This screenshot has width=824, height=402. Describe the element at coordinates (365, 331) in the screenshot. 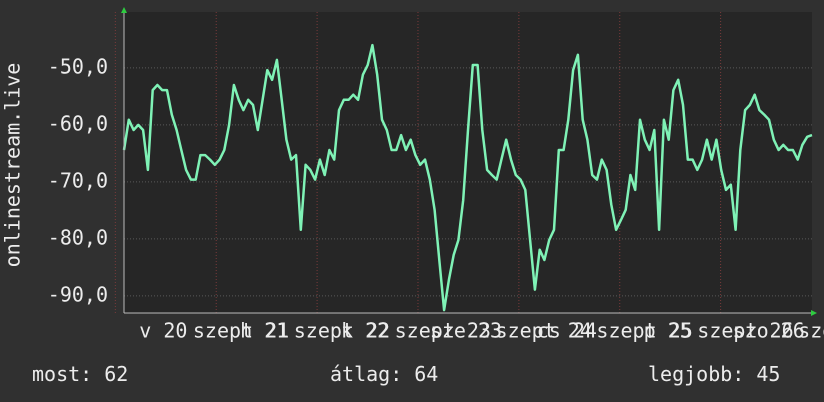

I see `x-tick-label: k 22` at that location.